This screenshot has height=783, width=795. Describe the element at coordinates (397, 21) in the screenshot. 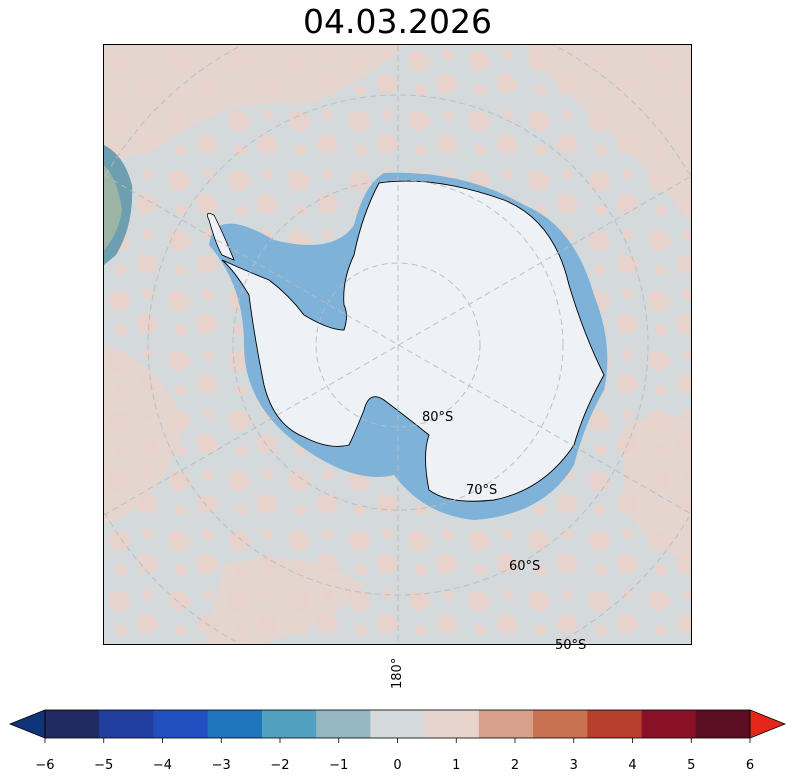

I see `map-title: 04.03.2026` at that location.